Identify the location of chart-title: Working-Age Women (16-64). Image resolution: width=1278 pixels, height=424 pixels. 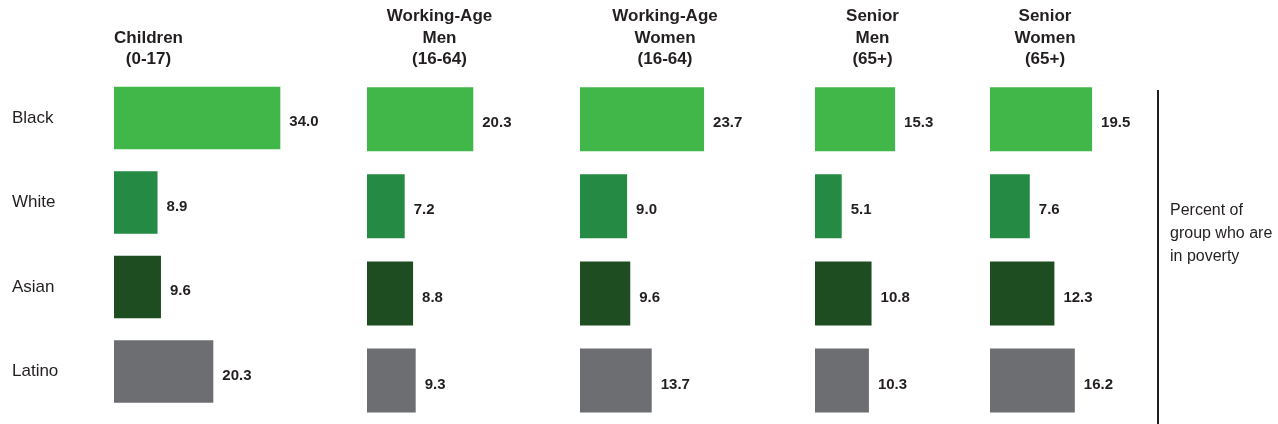
(665, 37).